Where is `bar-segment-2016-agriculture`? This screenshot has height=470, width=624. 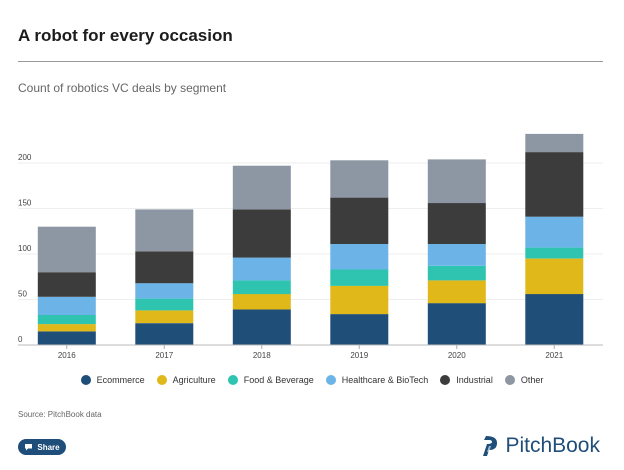 bar-segment-2016-agriculture is located at coordinates (66, 328).